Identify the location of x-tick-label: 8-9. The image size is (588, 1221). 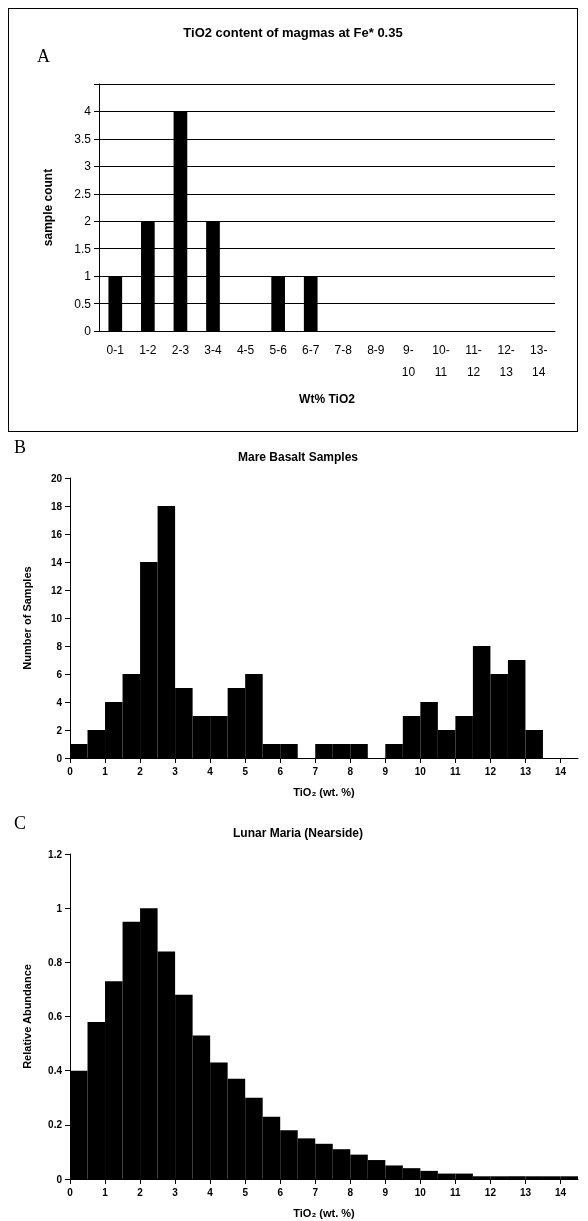
(376, 350).